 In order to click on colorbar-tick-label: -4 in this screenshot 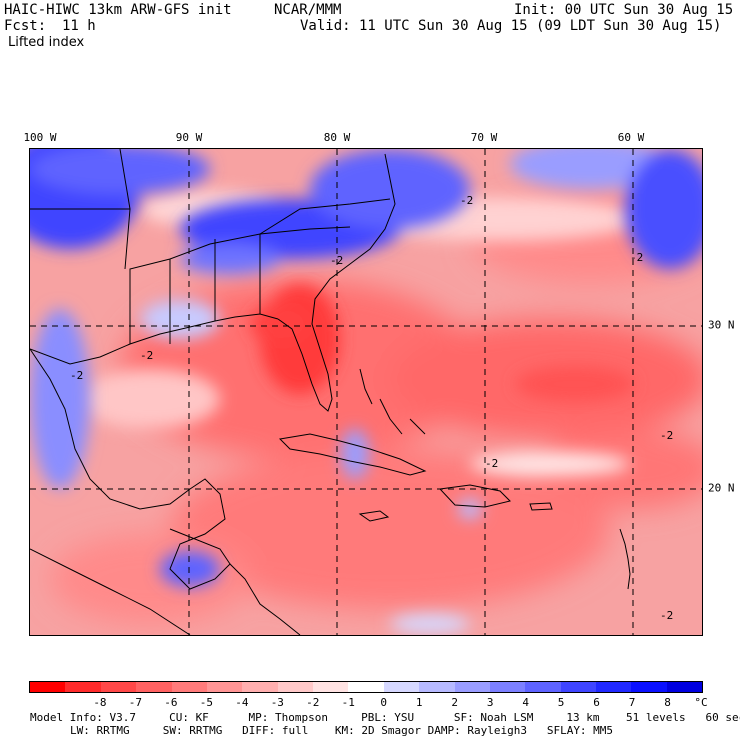, I will do `click(242, 702)`.